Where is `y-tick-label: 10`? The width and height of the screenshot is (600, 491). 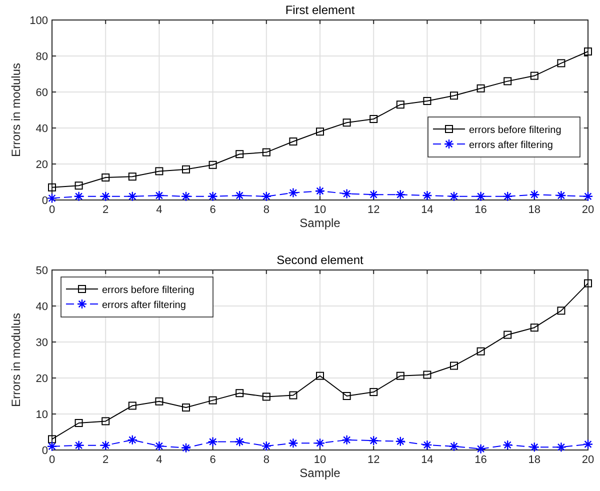
y-tick-label: 10 is located at coordinates (42, 415).